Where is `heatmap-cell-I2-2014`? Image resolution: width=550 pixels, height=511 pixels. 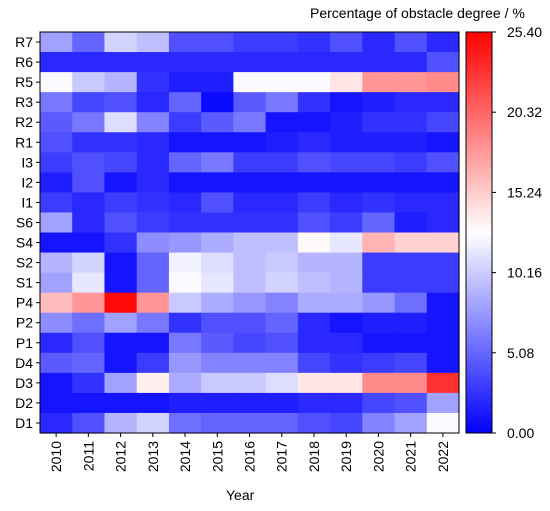 heatmap-cell-I2-2014 is located at coordinates (185, 182).